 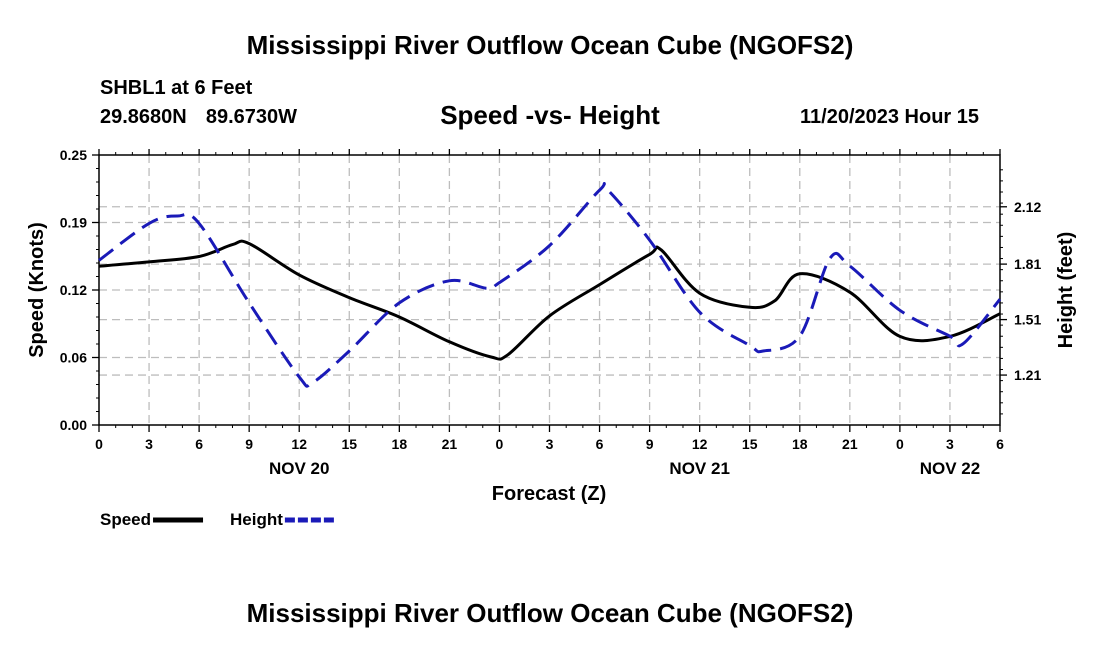 What do you see at coordinates (37, 290) in the screenshot?
I see `y-axis-title: Speed (Knots)` at bounding box center [37, 290].